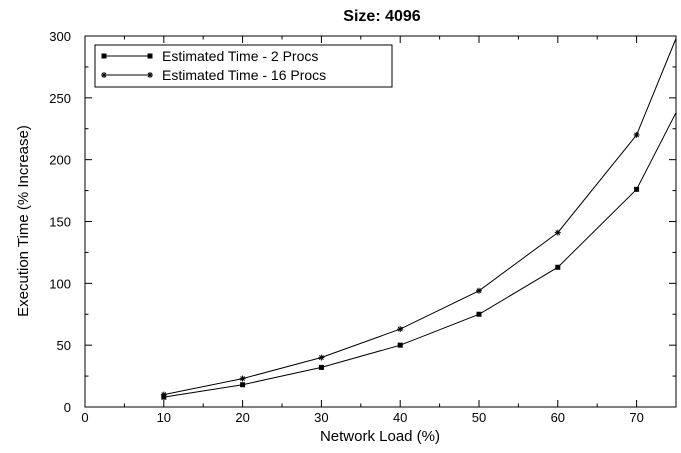 The height and width of the screenshot is (453, 681). I want to click on x-tick-label: 20, so click(242, 417).